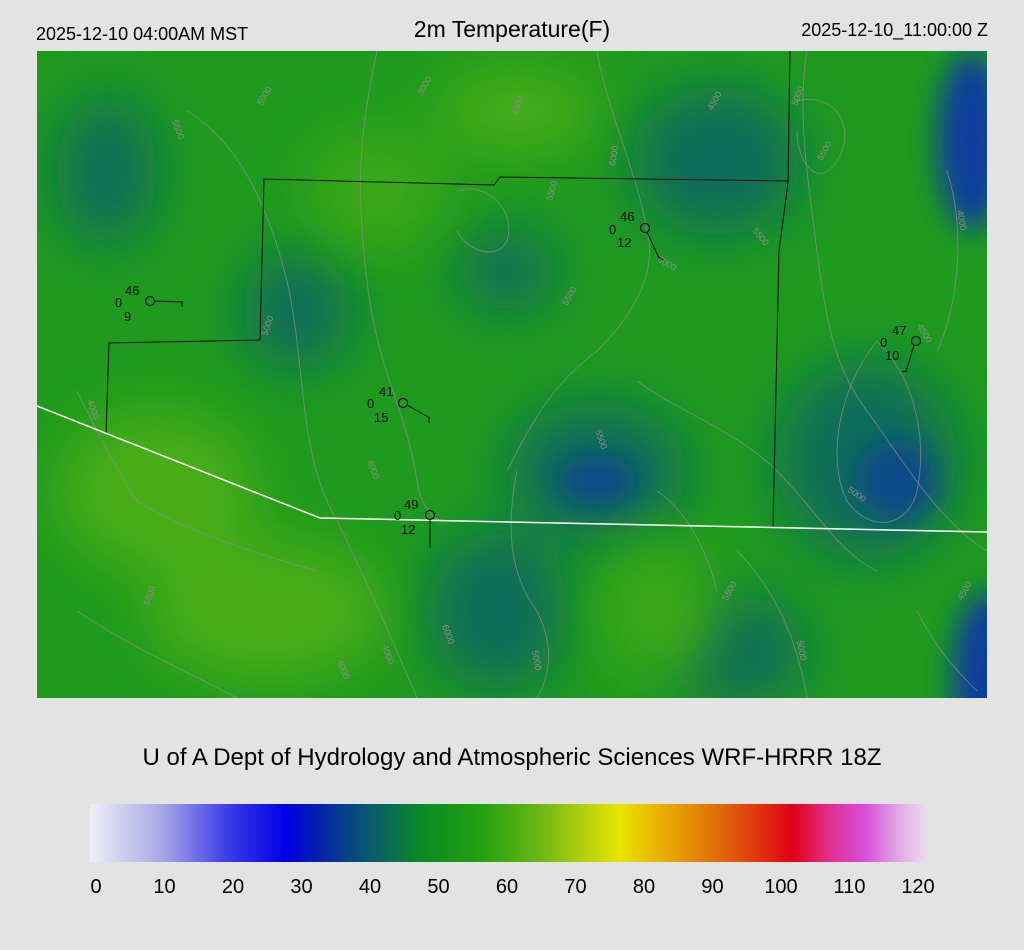 This screenshot has width=1024, height=950. What do you see at coordinates (849, 887) in the screenshot?
I see `colorbar-tick-label: 110` at bounding box center [849, 887].